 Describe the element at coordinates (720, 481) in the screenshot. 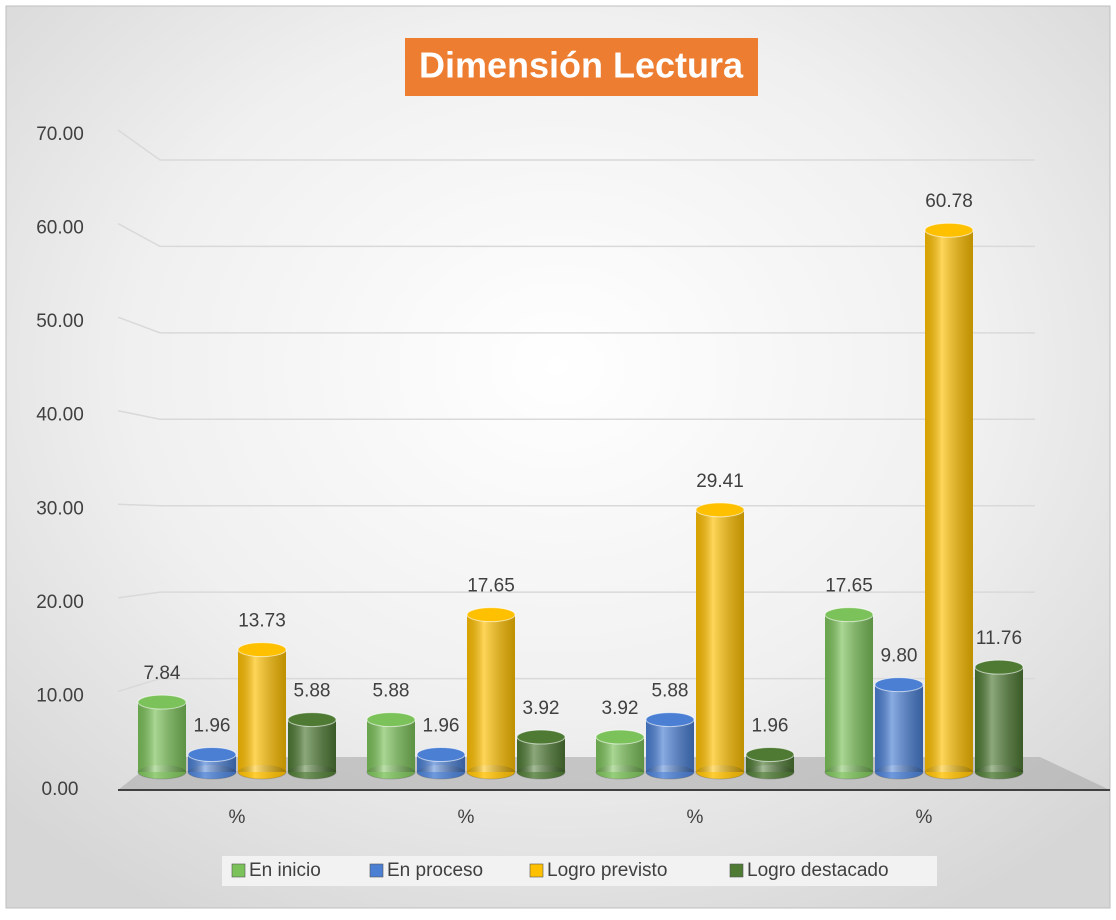

I see `data-label: 29.41` at that location.